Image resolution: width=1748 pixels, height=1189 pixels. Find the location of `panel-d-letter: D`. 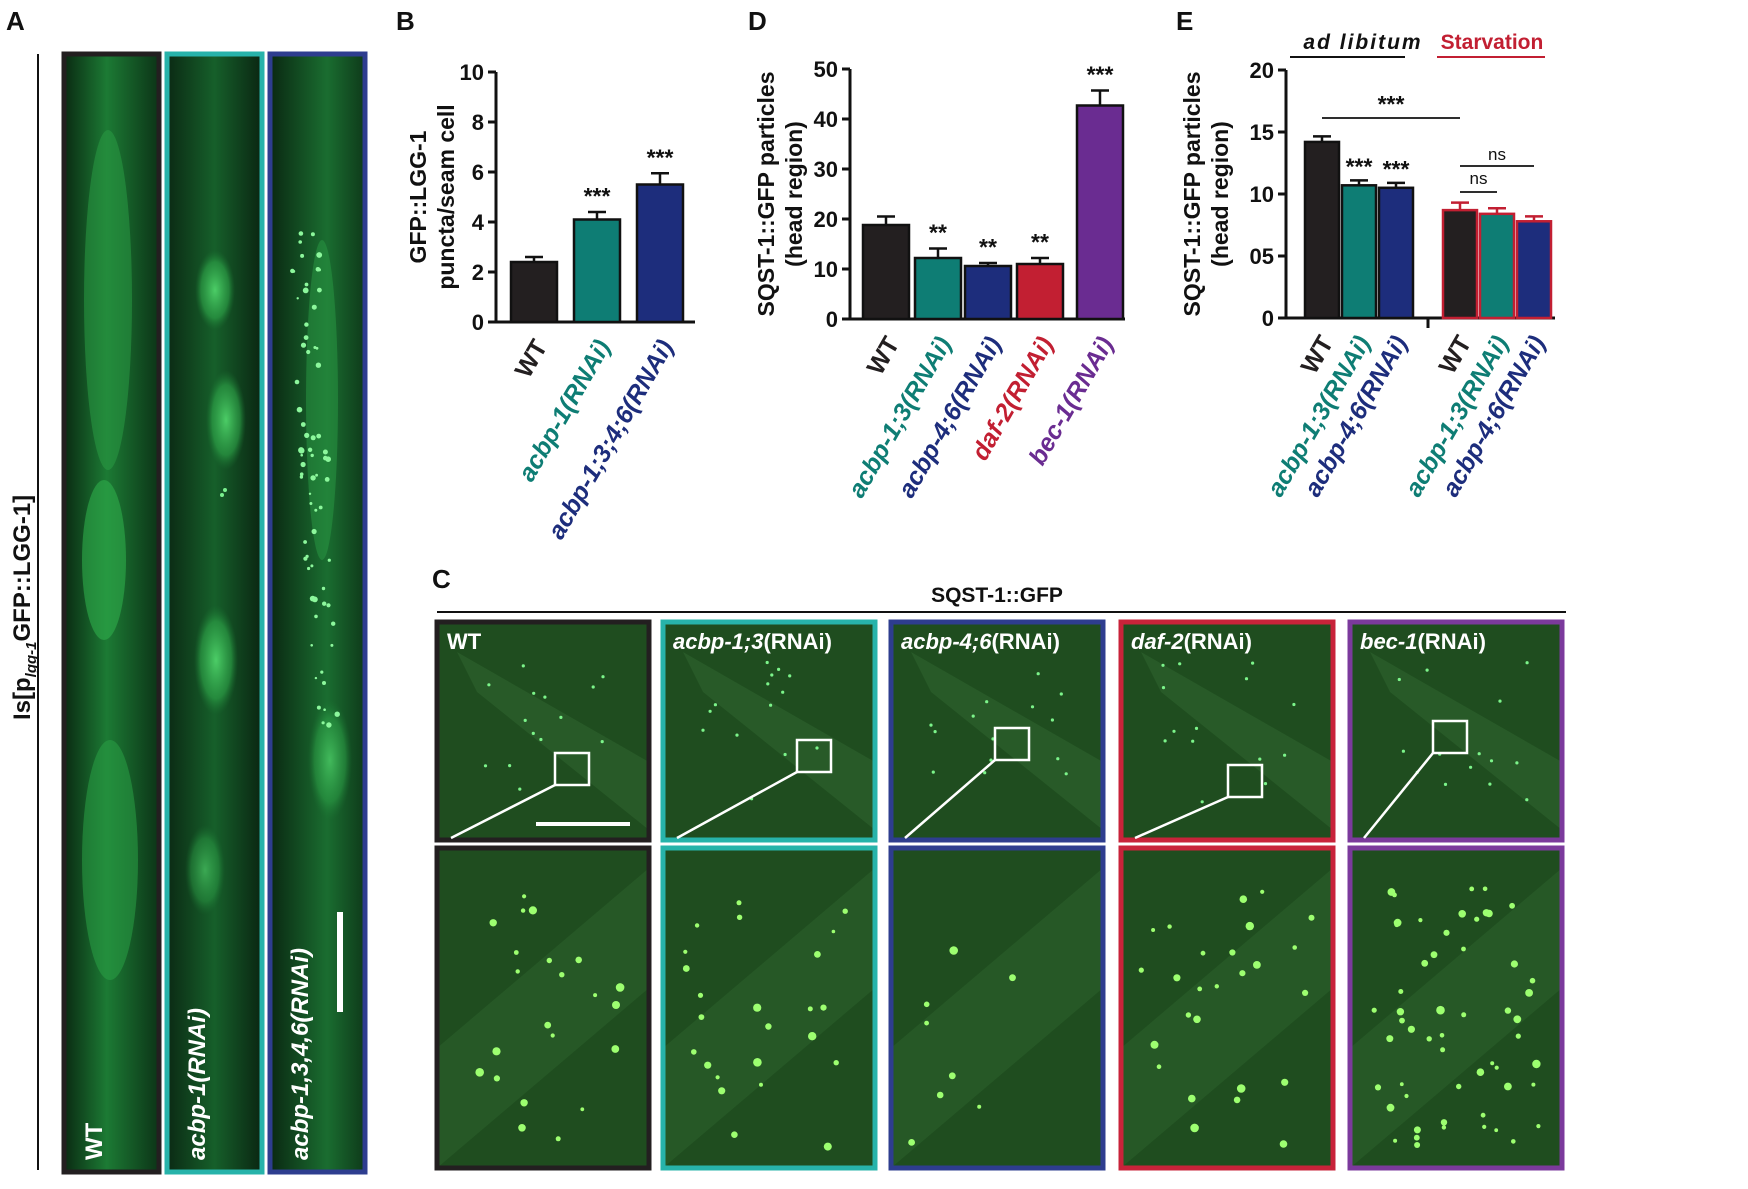

panel-d-letter: D is located at coordinates (757, 21).